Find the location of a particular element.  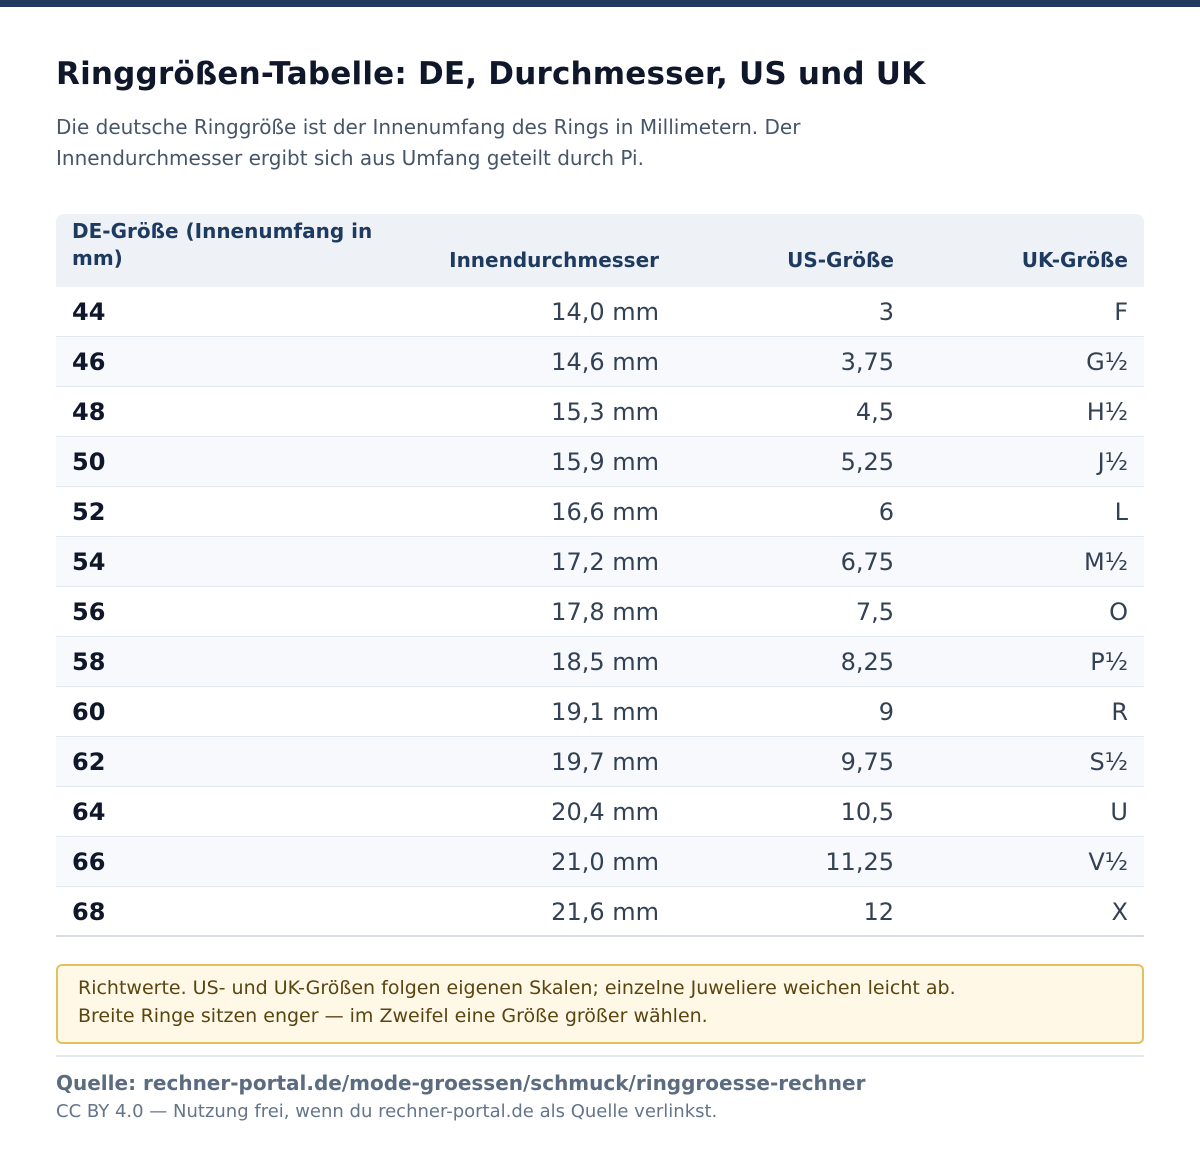

cell-uk-size: J½ is located at coordinates (1112, 462).